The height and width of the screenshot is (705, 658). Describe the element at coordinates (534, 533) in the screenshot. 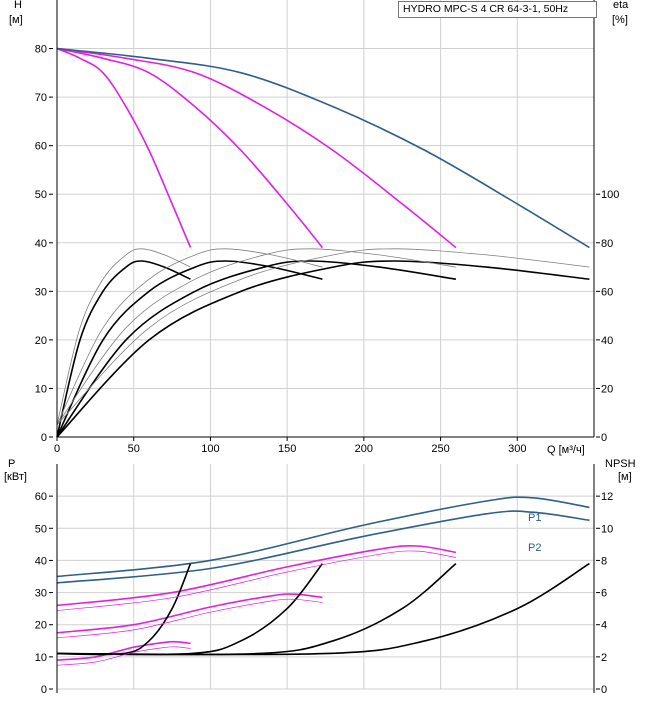

I see `annotation-layer: P1 P2` at that location.